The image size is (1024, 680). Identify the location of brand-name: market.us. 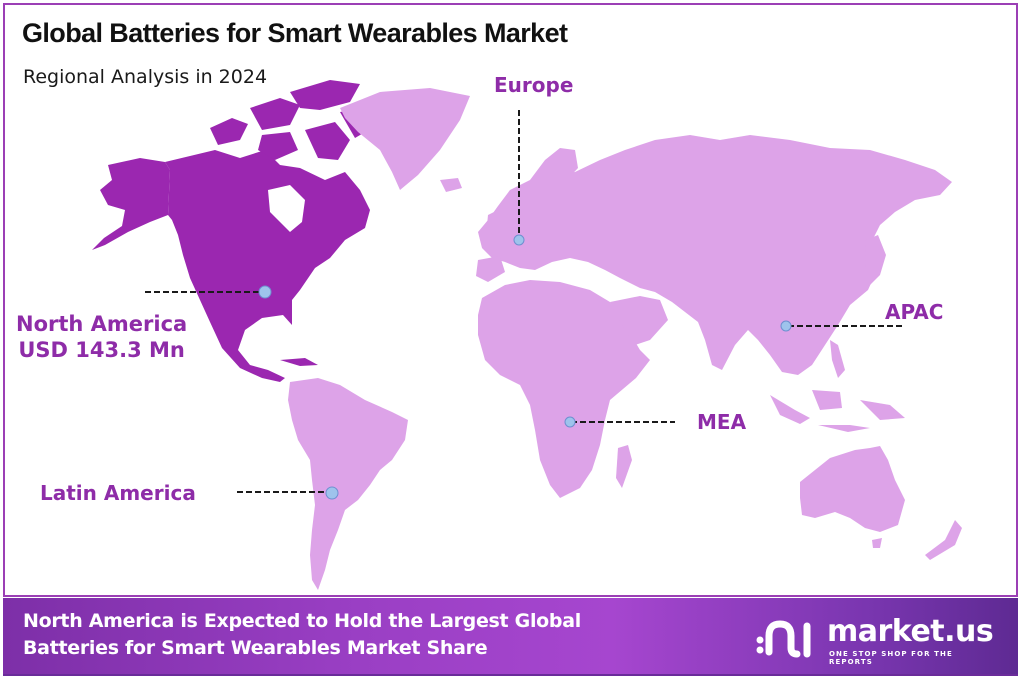
(910, 631).